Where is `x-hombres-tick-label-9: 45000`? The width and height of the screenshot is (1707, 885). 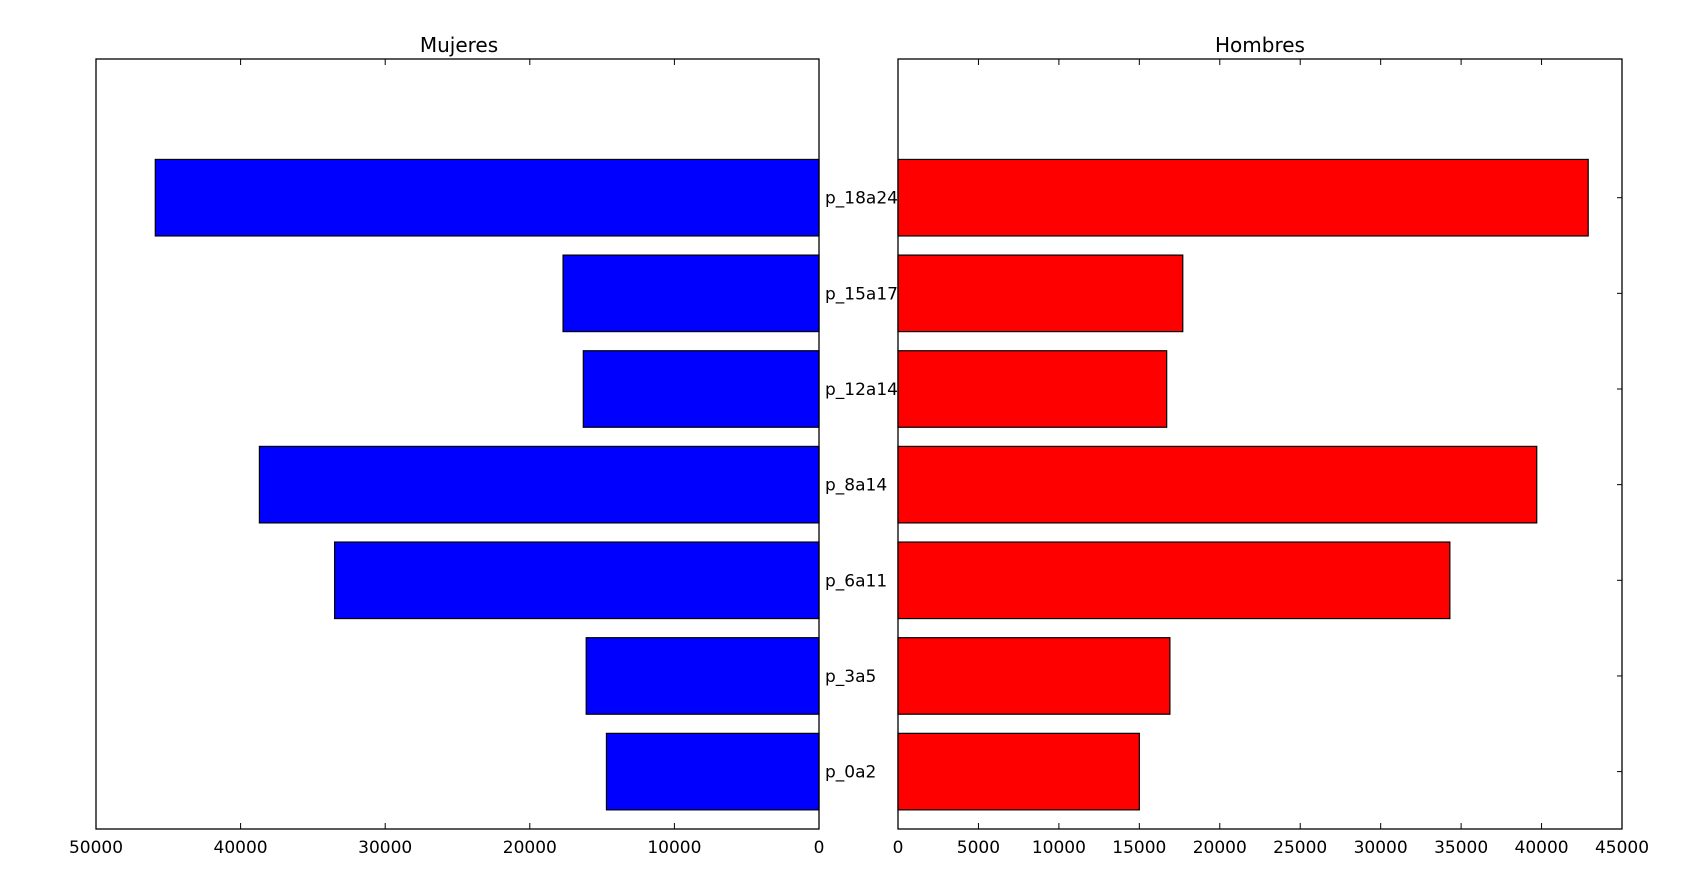
x-hombres-tick-label-9: 45000 is located at coordinates (1622, 848).